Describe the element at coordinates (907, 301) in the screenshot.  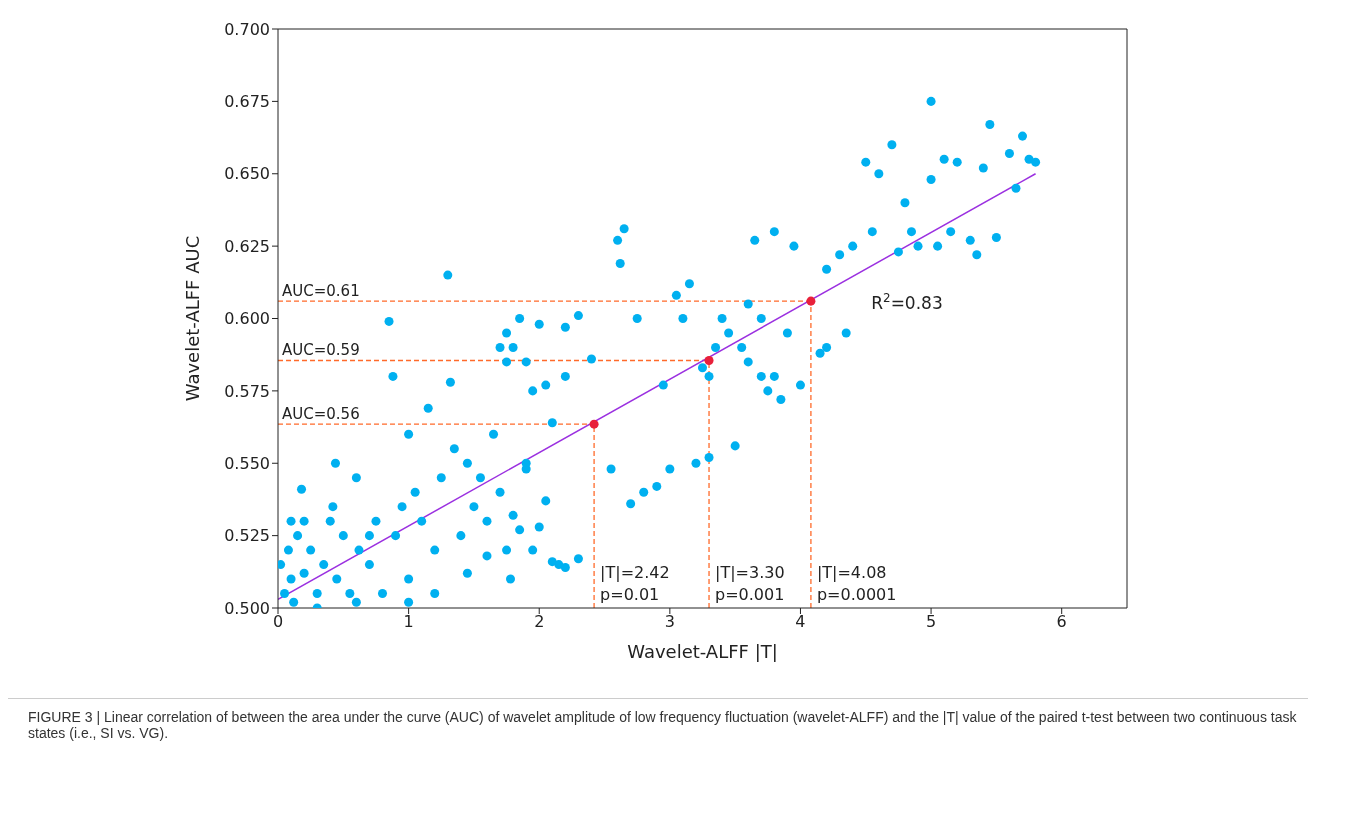
I see `annotation: R$^{2}$=0.83` at that location.